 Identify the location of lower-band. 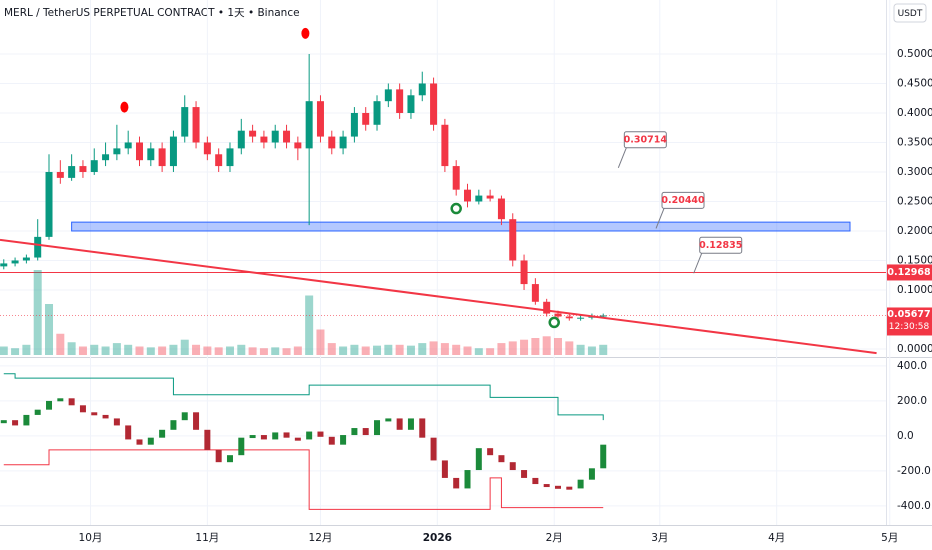
(303, 479).